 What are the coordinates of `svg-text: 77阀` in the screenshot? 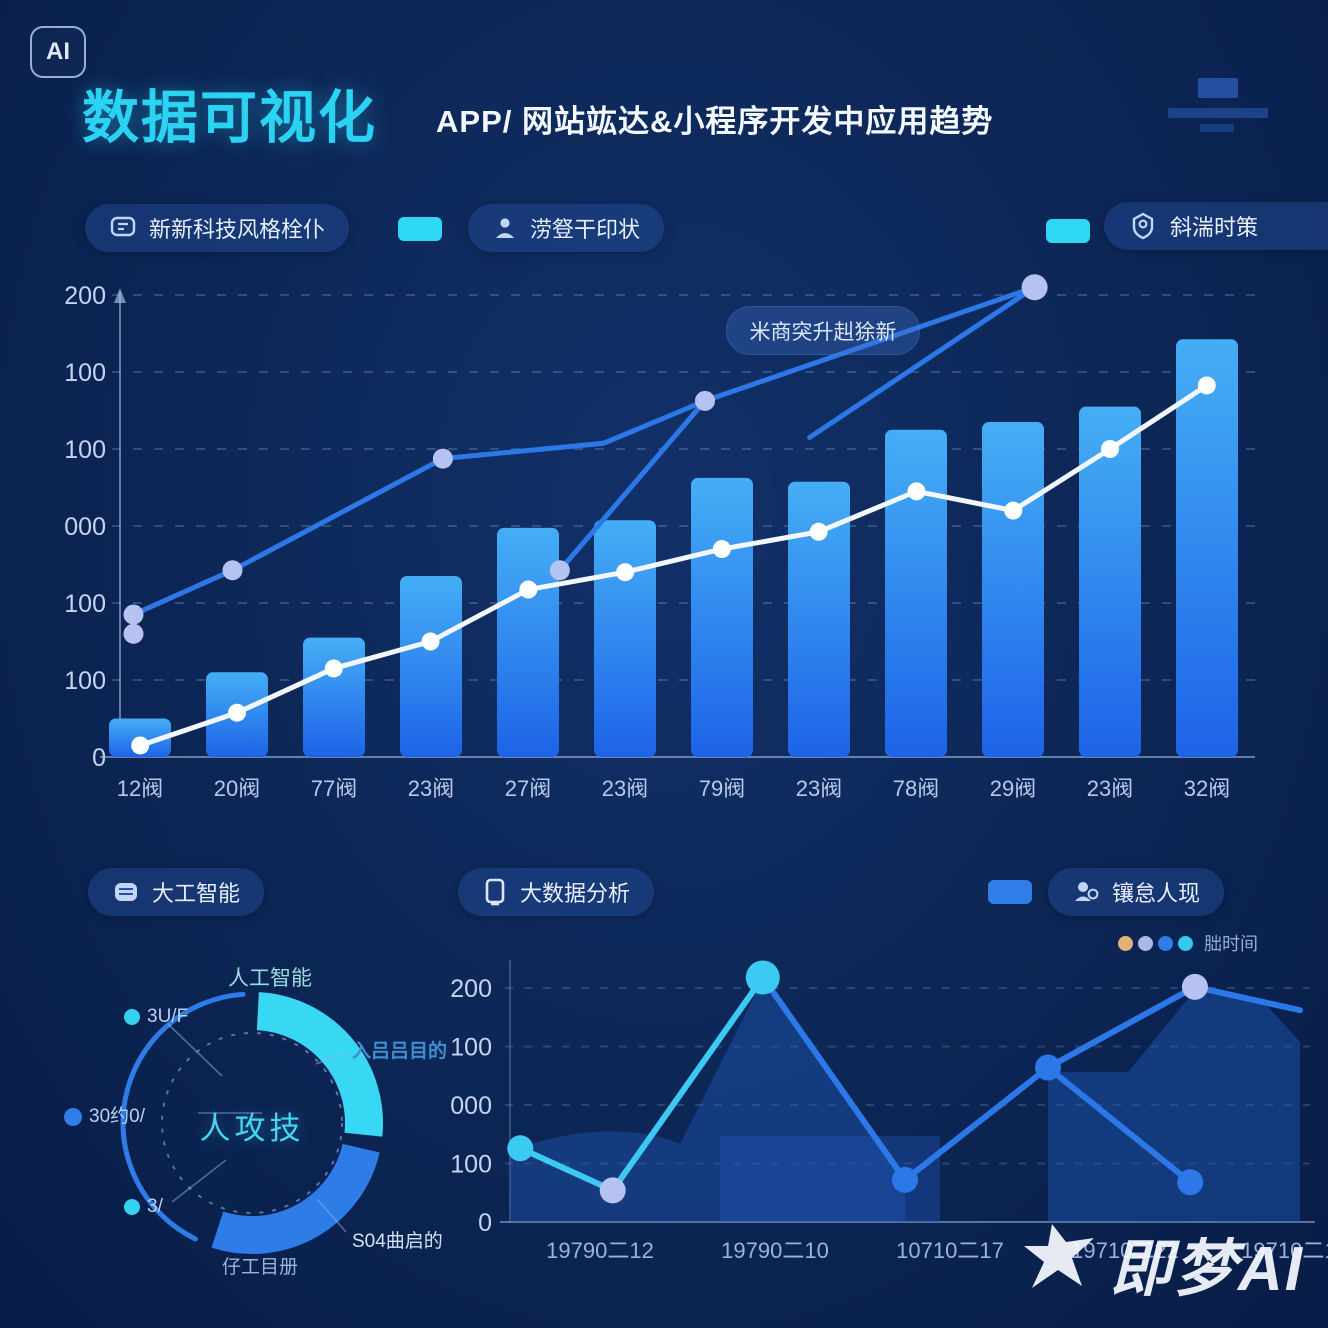 It's located at (334, 788).